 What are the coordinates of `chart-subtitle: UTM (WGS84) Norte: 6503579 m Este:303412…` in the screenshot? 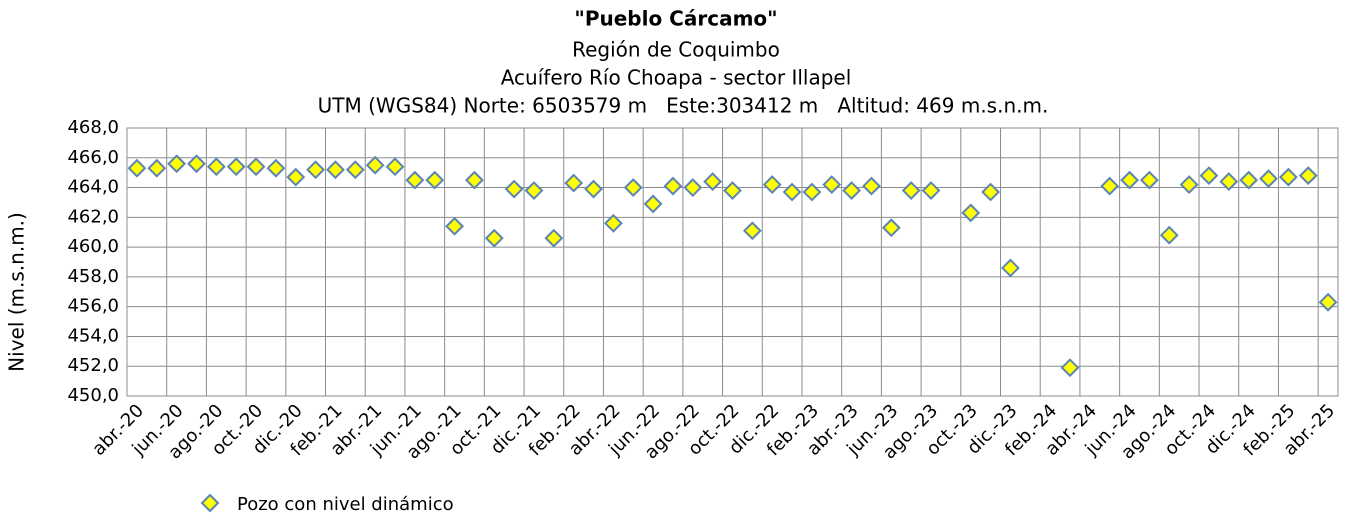 It's located at (683, 106).